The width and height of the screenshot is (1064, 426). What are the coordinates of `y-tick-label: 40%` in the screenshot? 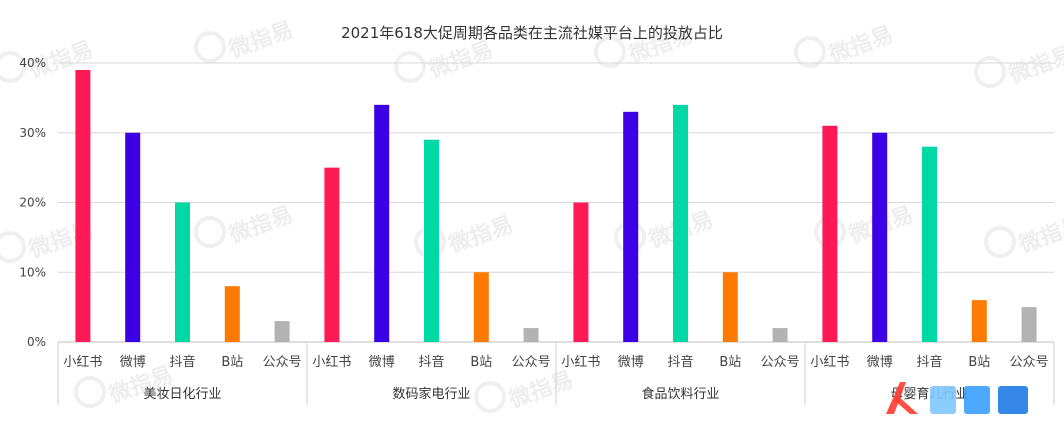 It's located at (32, 63).